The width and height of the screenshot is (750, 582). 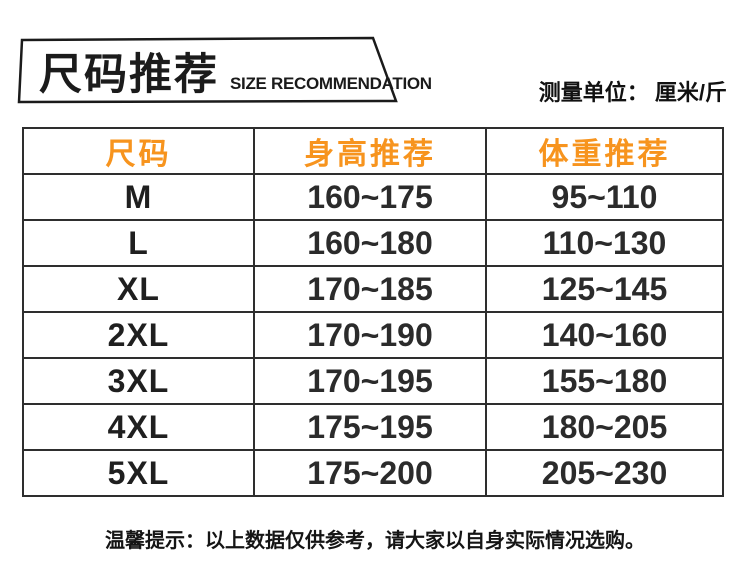 What do you see at coordinates (138, 197) in the screenshot?
I see `size-cell: M` at bounding box center [138, 197].